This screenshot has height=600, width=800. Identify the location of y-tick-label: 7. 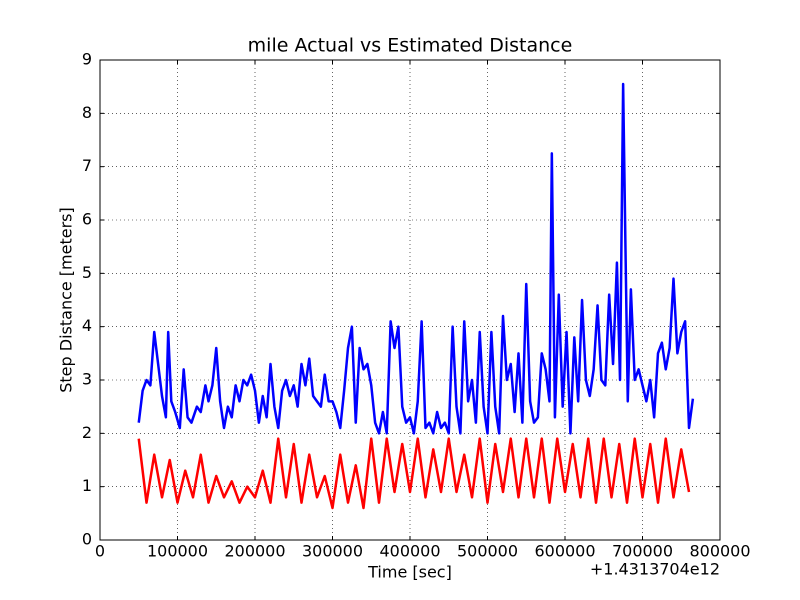
(87, 165).